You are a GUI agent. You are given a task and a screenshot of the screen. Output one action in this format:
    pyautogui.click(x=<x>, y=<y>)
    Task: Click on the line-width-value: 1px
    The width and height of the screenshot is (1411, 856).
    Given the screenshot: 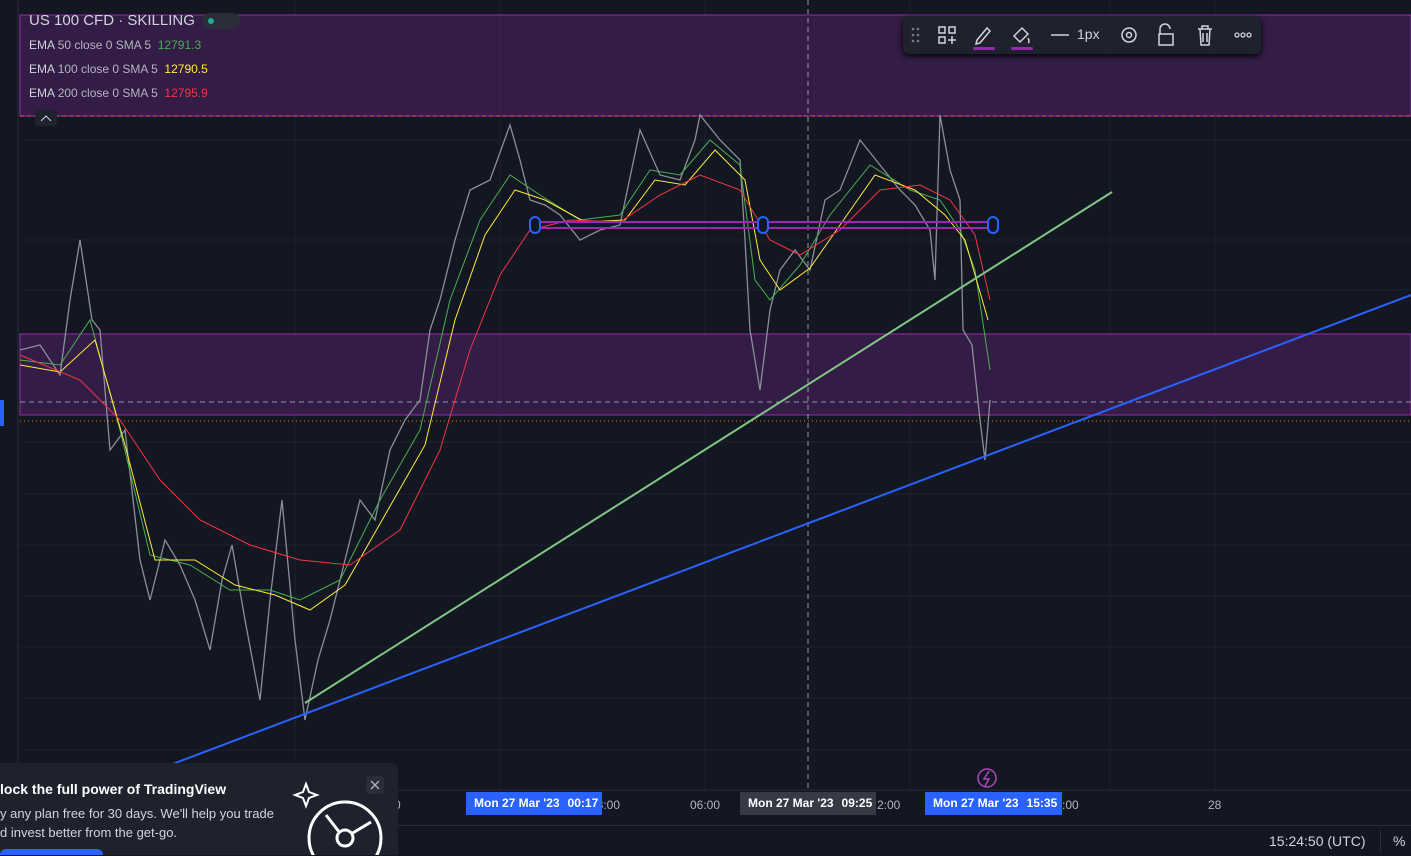 What is the action you would take?
    pyautogui.click(x=1088, y=34)
    